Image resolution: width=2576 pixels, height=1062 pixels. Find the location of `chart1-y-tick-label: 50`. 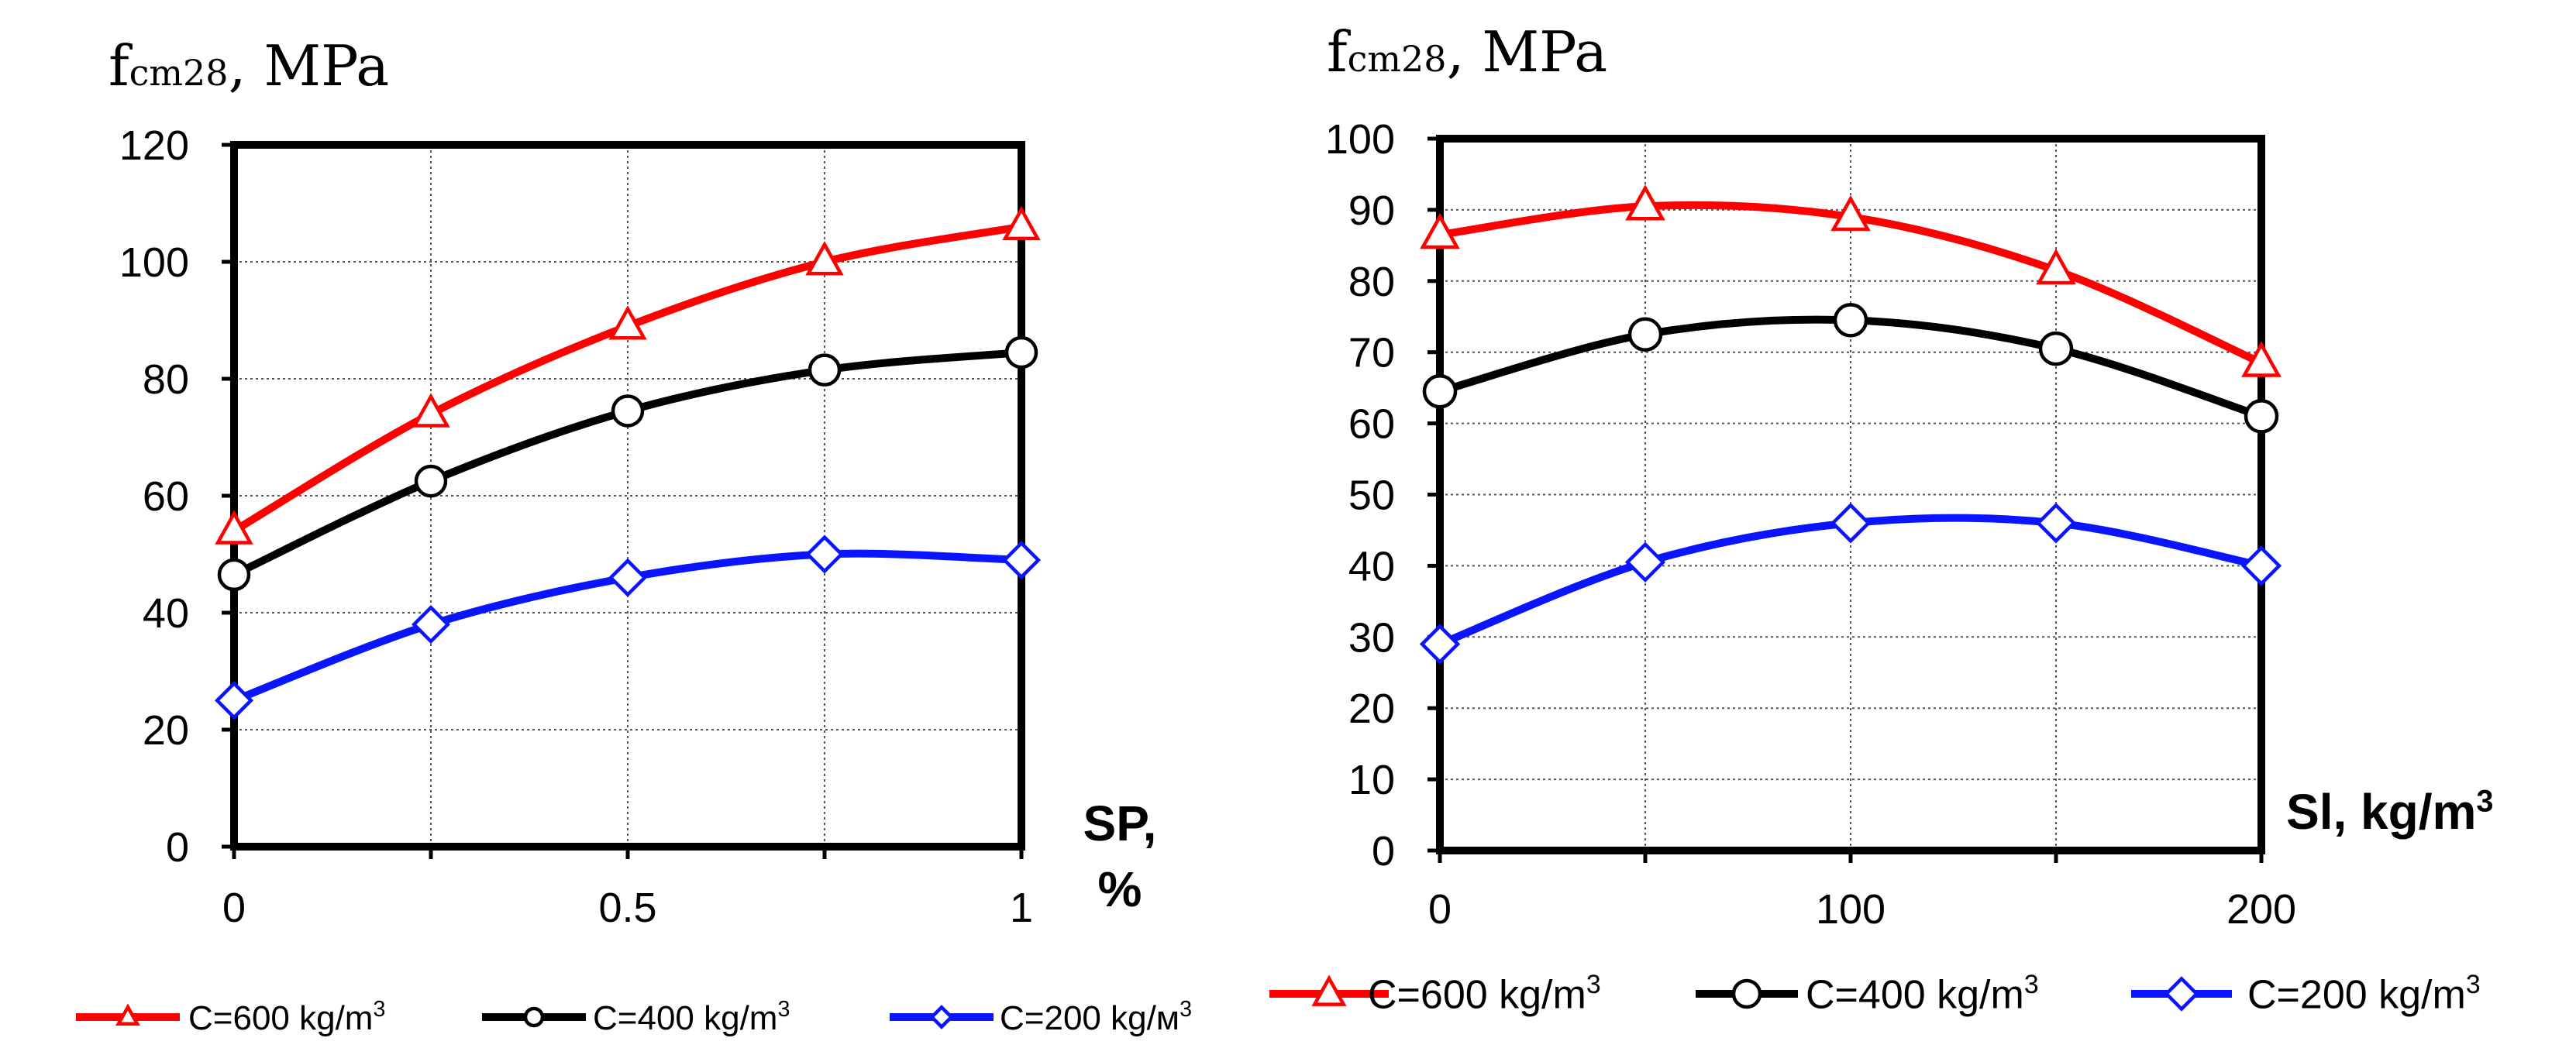

chart1-y-tick-label: 50 is located at coordinates (1371, 496).